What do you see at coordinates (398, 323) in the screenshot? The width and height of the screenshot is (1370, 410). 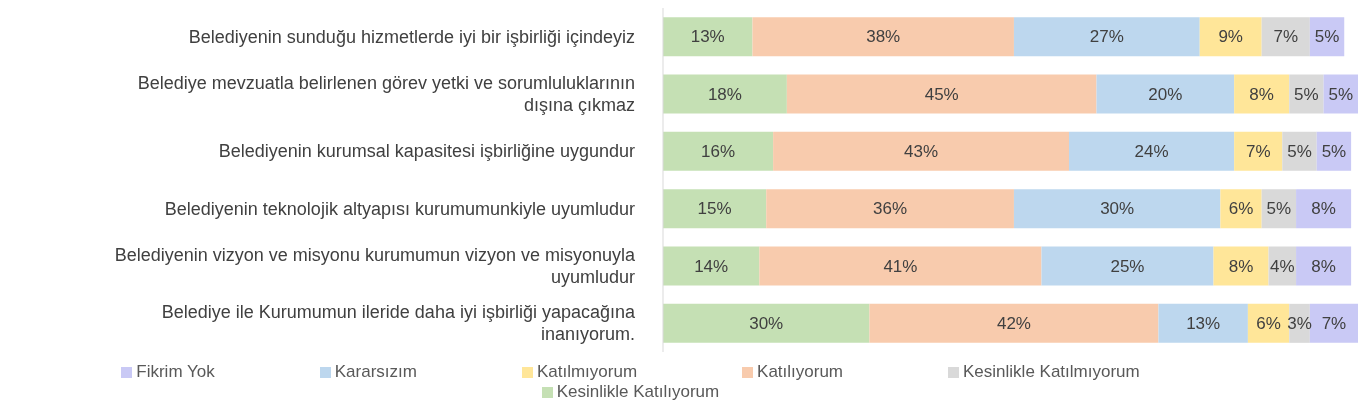 I see `y-tick-label: Belediye ile Kurumumun ileride daha iyi işbirliği yapacağına inanıyorum.` at bounding box center [398, 323].